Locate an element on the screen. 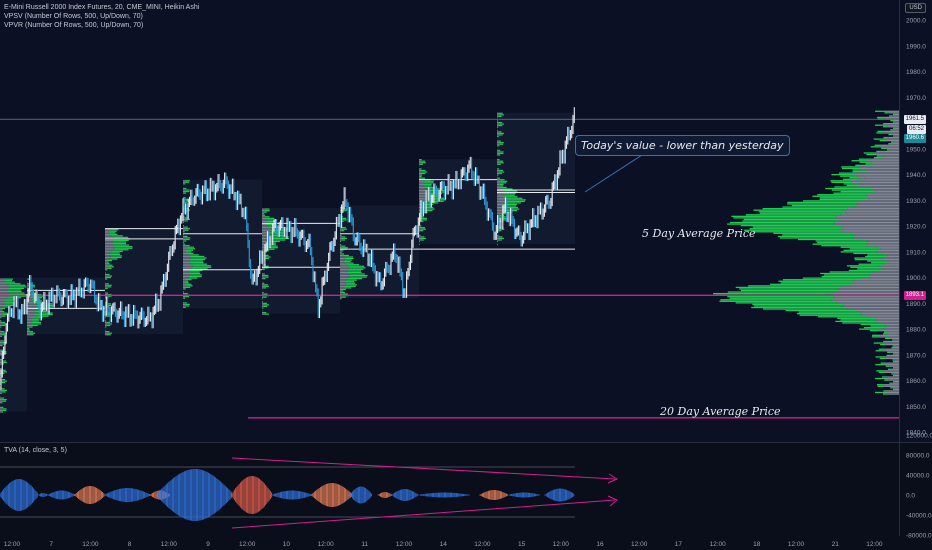 The height and width of the screenshot is (550, 932). five-day-average-label: 5 Day Average Price is located at coordinates (699, 233).